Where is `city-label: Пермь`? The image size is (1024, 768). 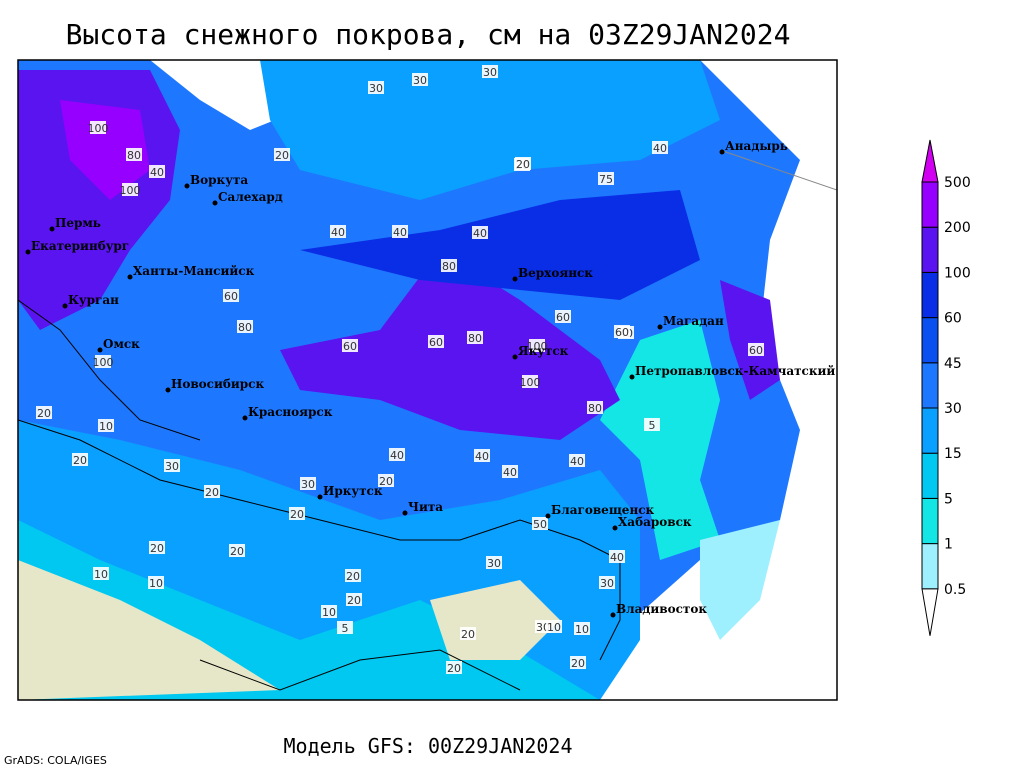
city-label: Пермь is located at coordinates (78, 223).